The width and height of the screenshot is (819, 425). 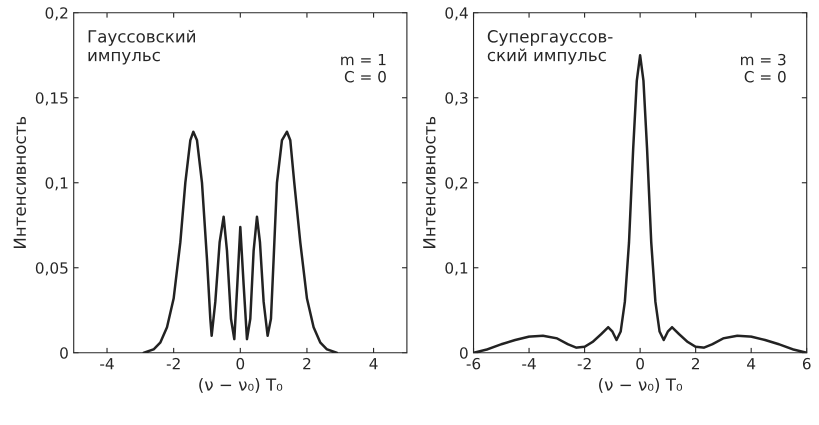 What do you see at coordinates (142, 47) in the screenshot?
I see `annotation: Гауссовский импульс` at bounding box center [142, 47].